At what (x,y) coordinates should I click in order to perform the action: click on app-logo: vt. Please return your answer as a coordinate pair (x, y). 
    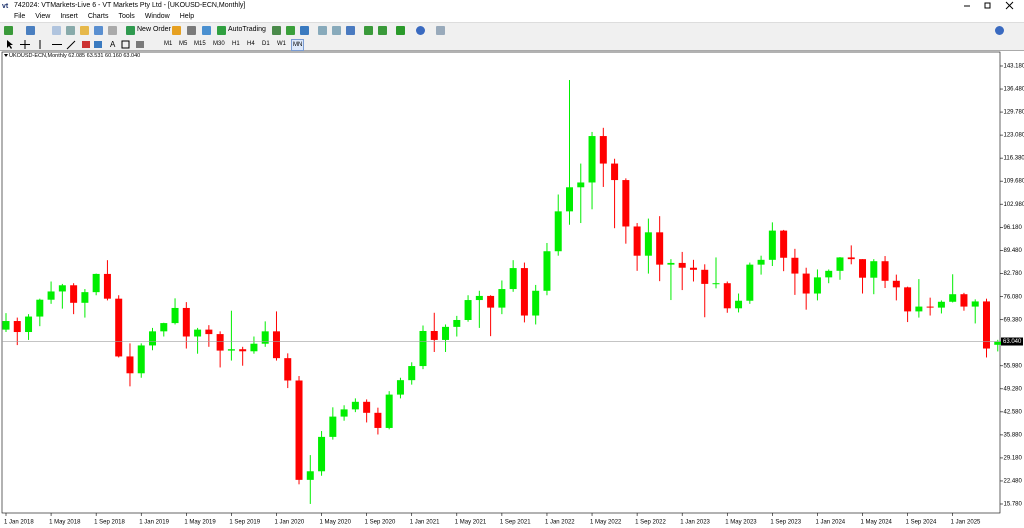
    Looking at the image, I should click on (5, 6).